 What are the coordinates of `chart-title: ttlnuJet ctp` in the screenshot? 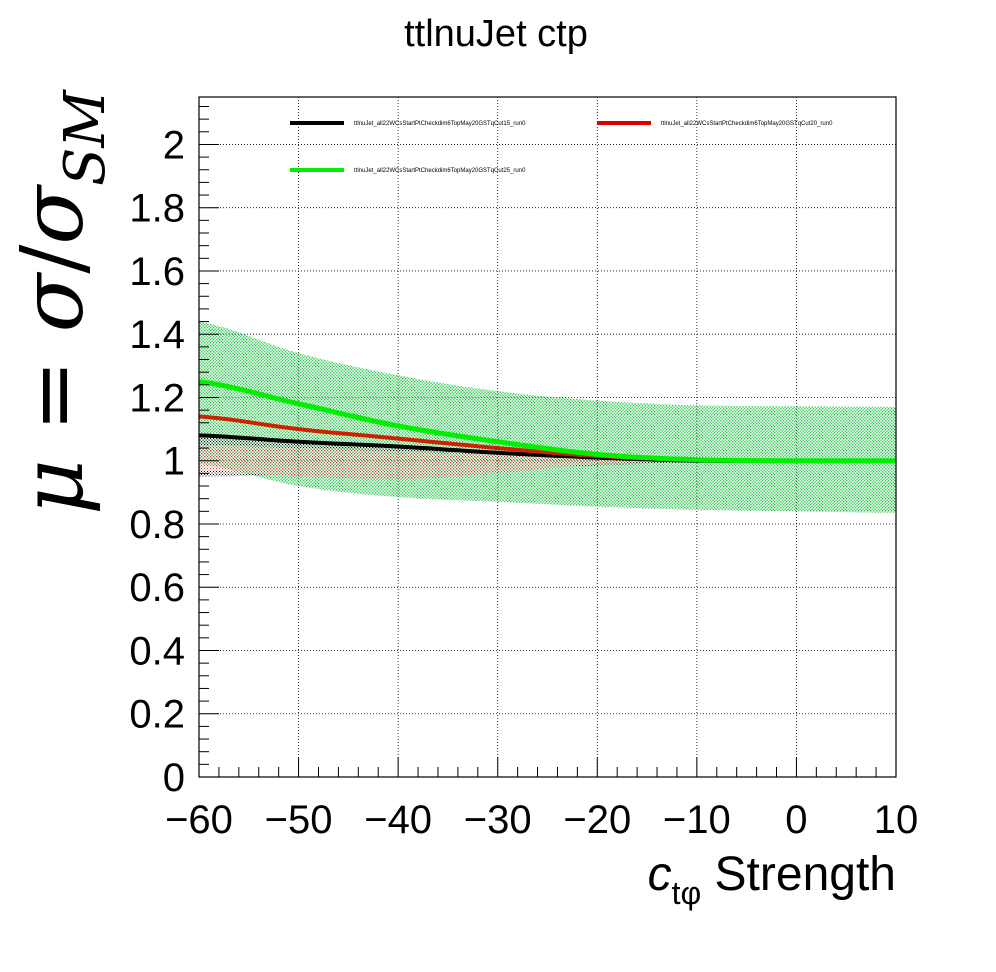 It's located at (496, 34).